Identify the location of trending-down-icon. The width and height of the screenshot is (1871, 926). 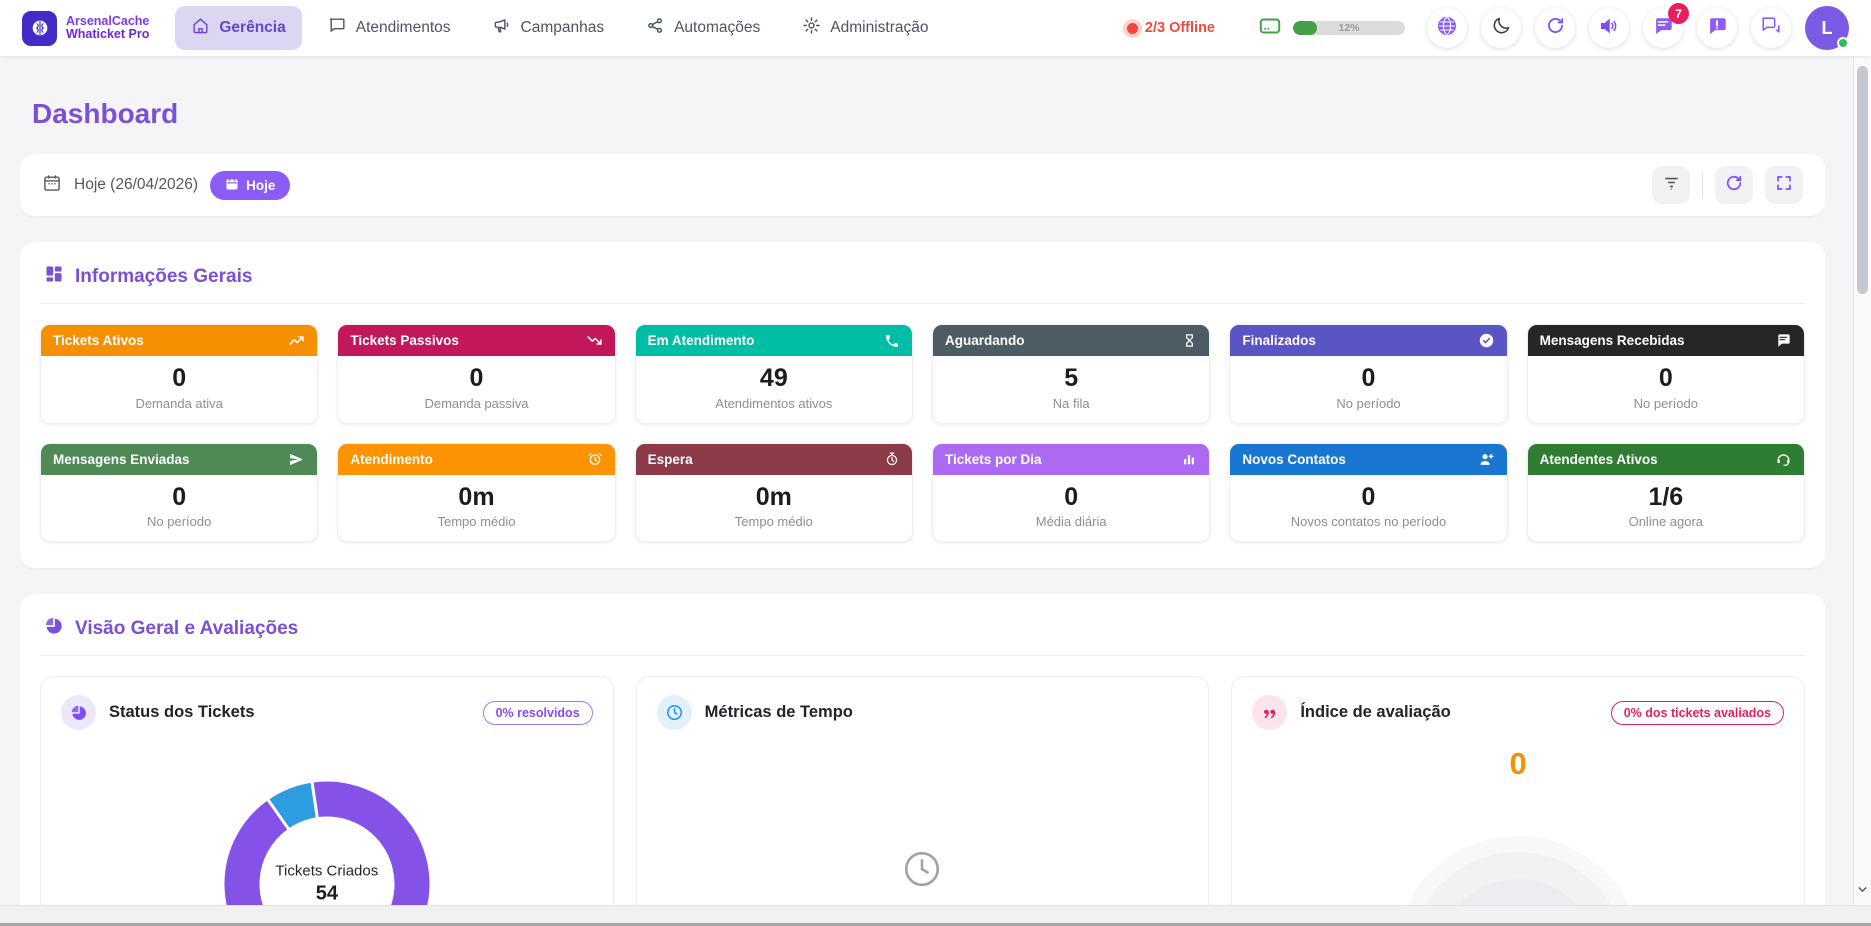
(594, 340).